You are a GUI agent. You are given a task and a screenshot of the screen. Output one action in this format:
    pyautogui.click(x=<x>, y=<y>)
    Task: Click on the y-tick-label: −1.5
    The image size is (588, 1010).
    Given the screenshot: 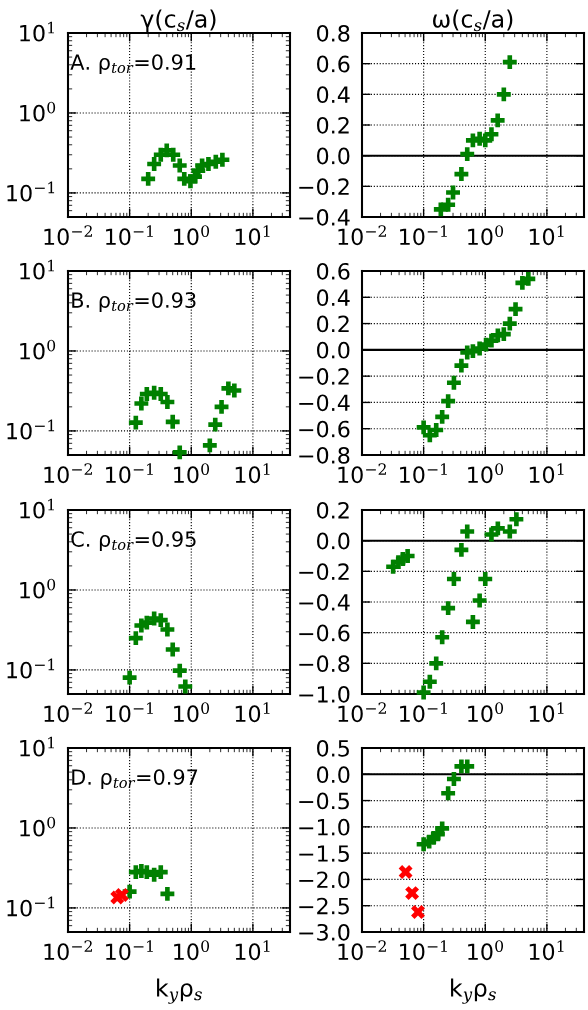 What is the action you would take?
    pyautogui.click(x=324, y=853)
    